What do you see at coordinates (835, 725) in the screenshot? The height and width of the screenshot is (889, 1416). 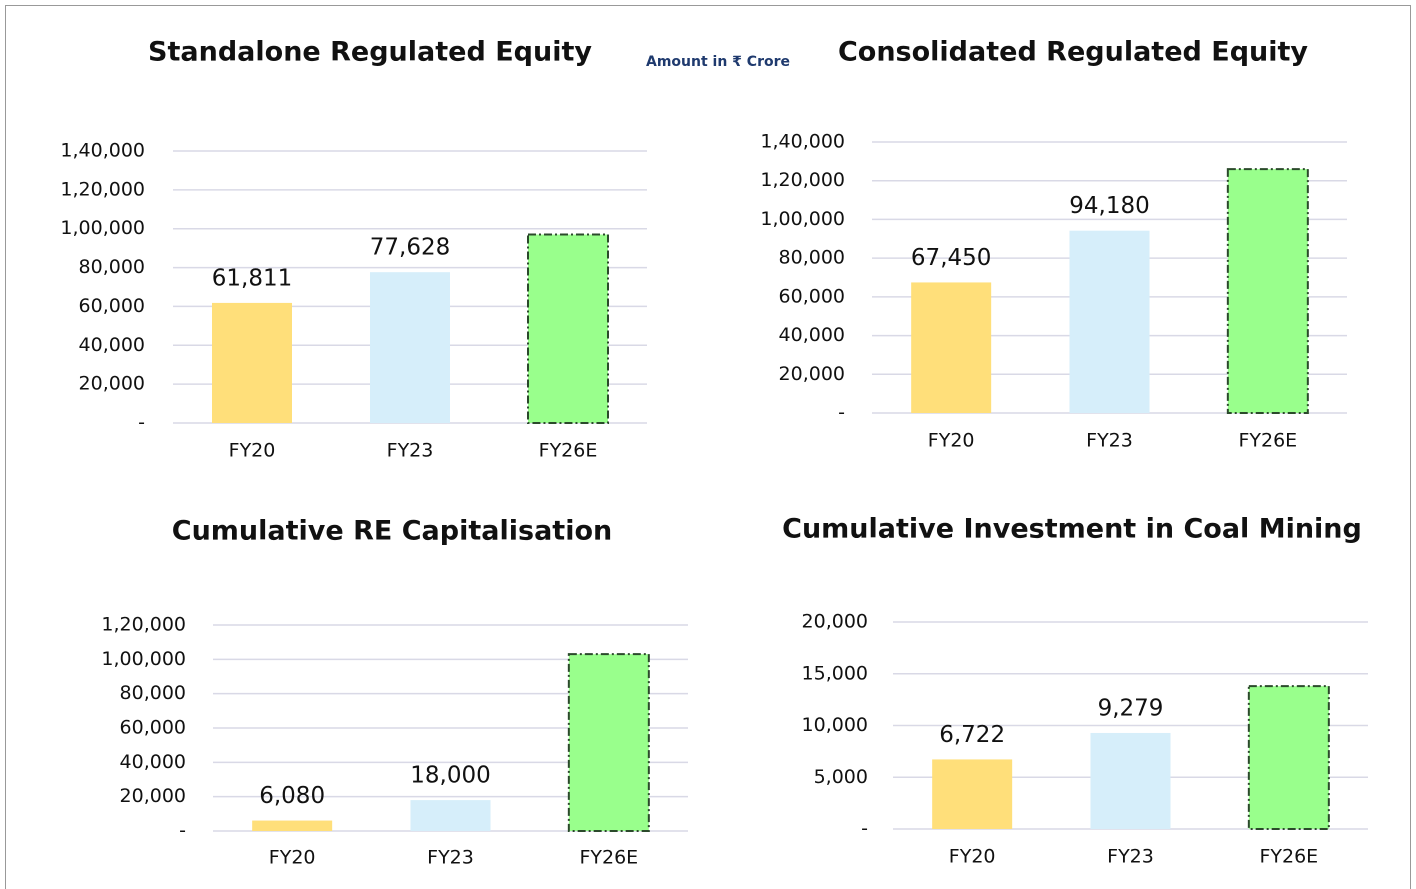 I see `y-tick-label: 10,000` at bounding box center [835, 725].